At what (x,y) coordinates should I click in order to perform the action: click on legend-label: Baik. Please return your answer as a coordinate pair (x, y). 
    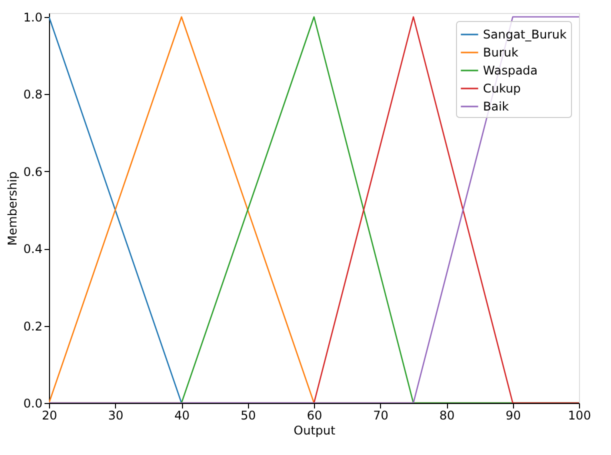
    Looking at the image, I should click on (496, 107).